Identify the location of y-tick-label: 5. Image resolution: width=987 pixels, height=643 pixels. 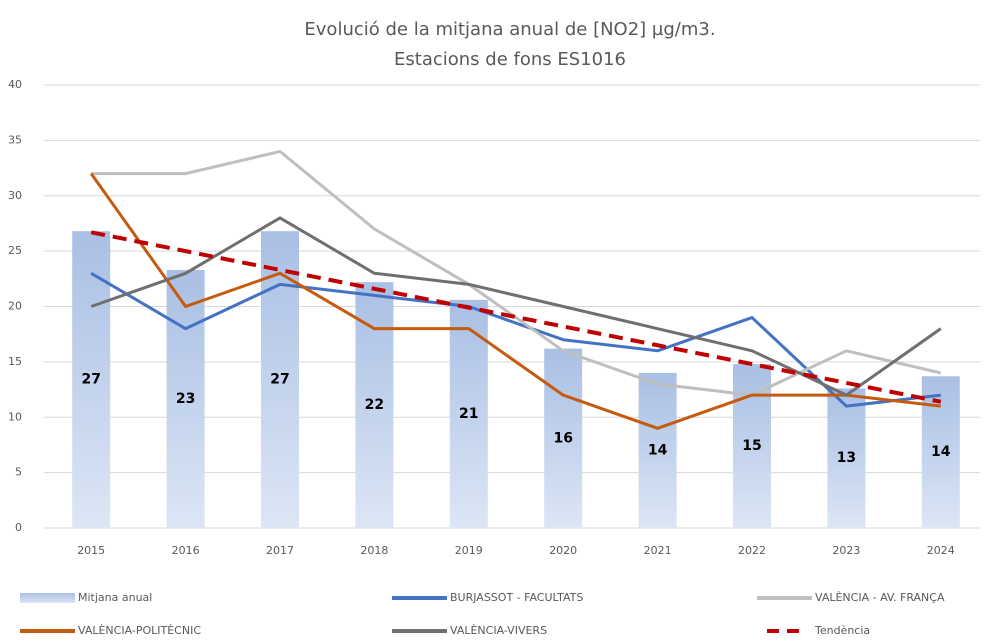
(18, 472).